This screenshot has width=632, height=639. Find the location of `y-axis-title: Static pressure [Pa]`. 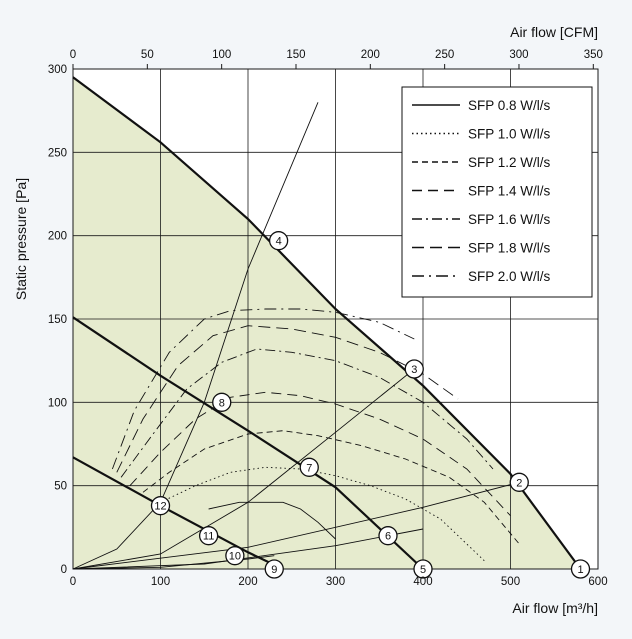

y-axis-title: Static pressure [Pa] is located at coordinates (21, 239).